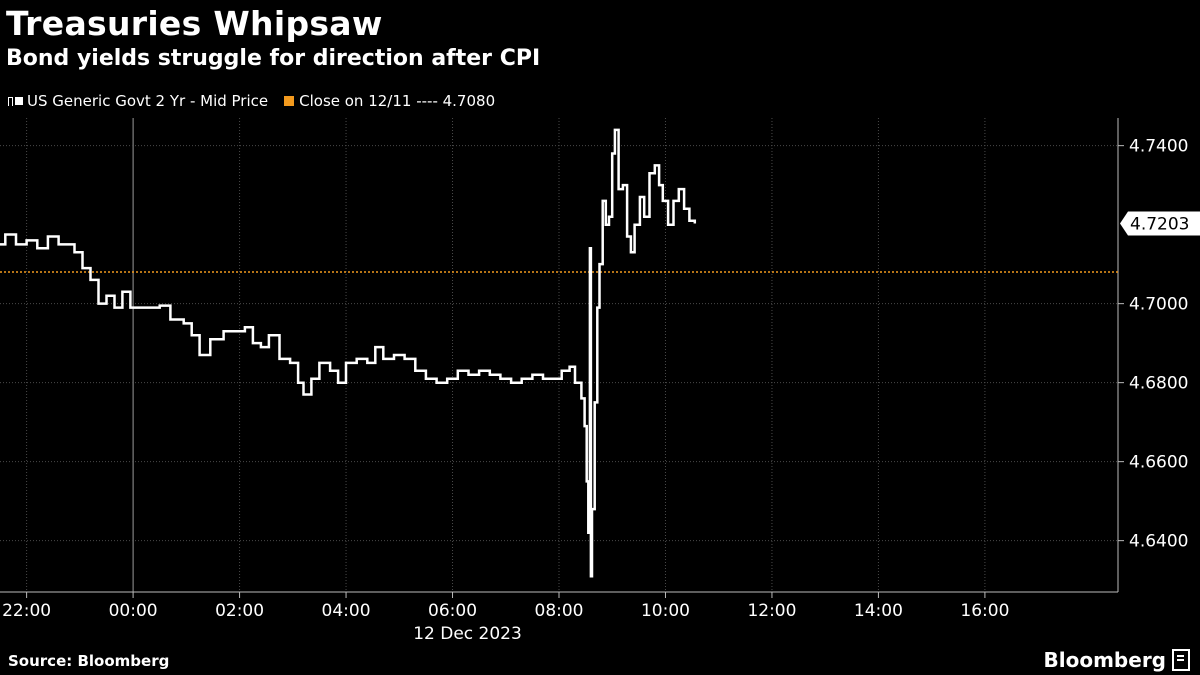 The image size is (1200, 675). I want to click on legend-item-close: Close on 12/11 ---- 4.7080, so click(389, 101).